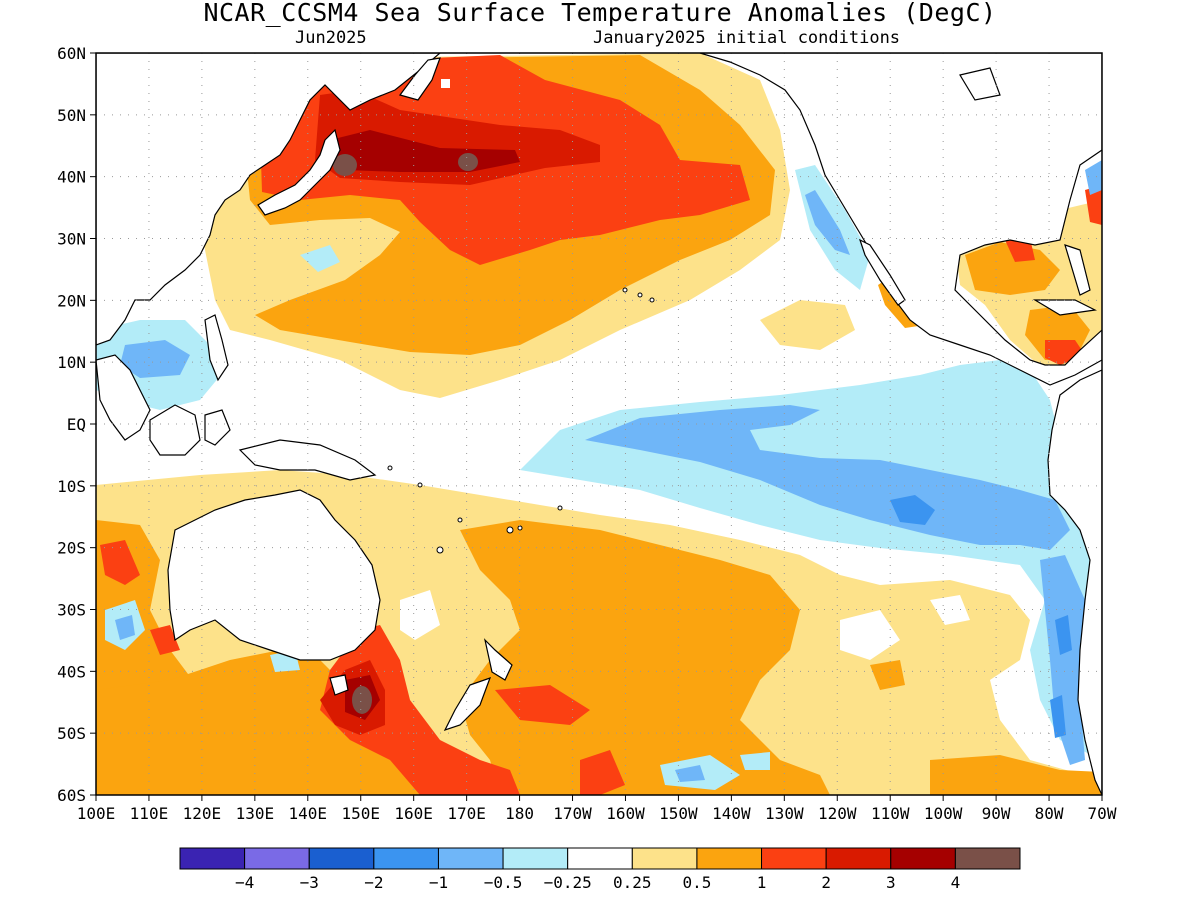 This screenshot has height=900, width=1200. I want to click on cold-tongue-core, so click(912, 510).